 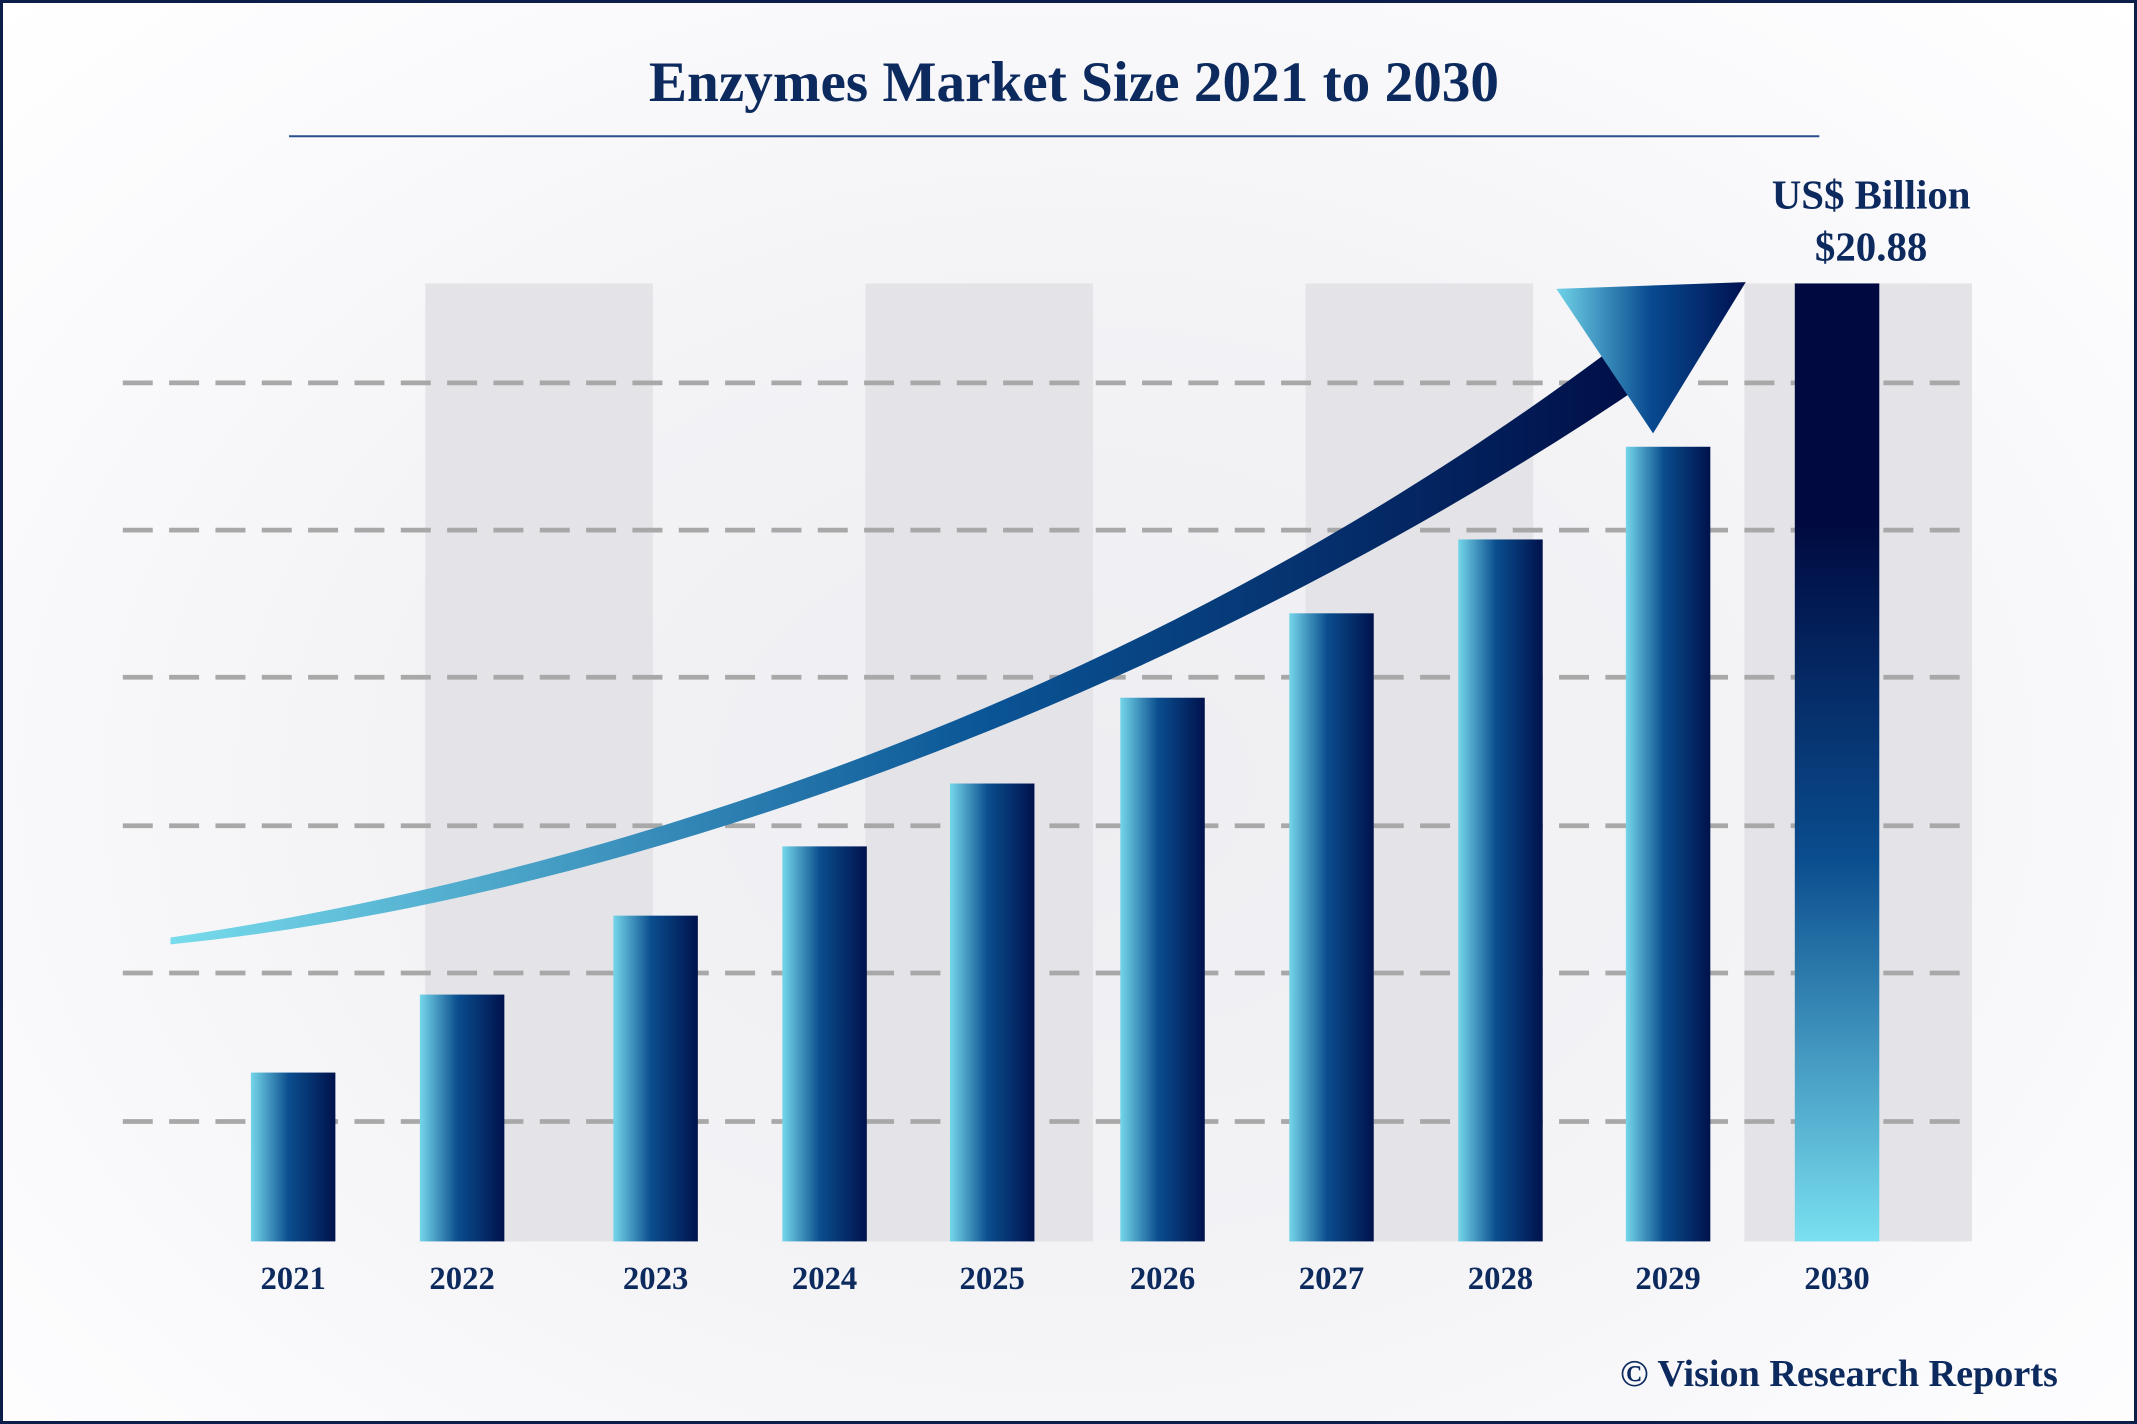 I want to click on x-tick-label: 2030, so click(x=1836, y=1279).